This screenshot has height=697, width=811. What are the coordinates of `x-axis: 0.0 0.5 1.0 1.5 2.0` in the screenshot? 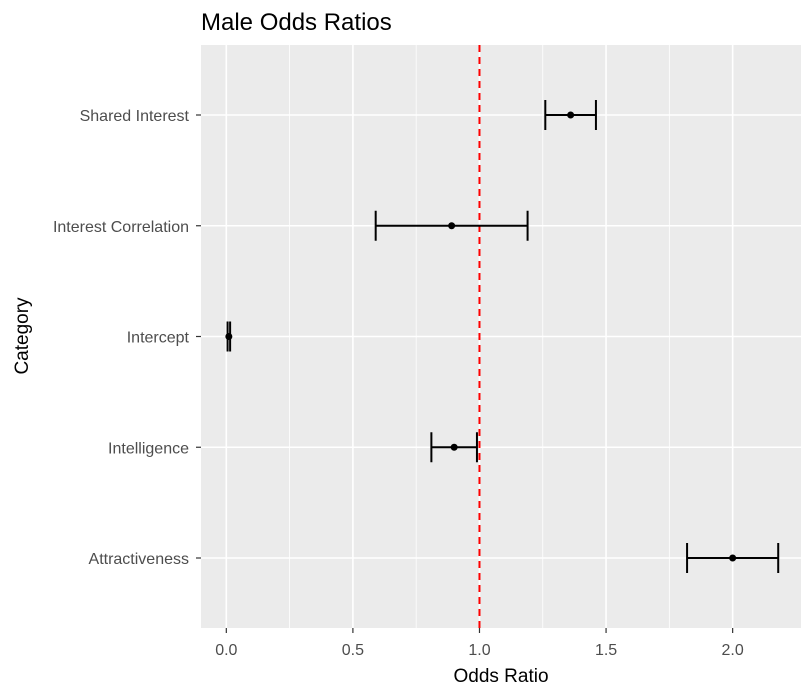 It's located at (479, 643).